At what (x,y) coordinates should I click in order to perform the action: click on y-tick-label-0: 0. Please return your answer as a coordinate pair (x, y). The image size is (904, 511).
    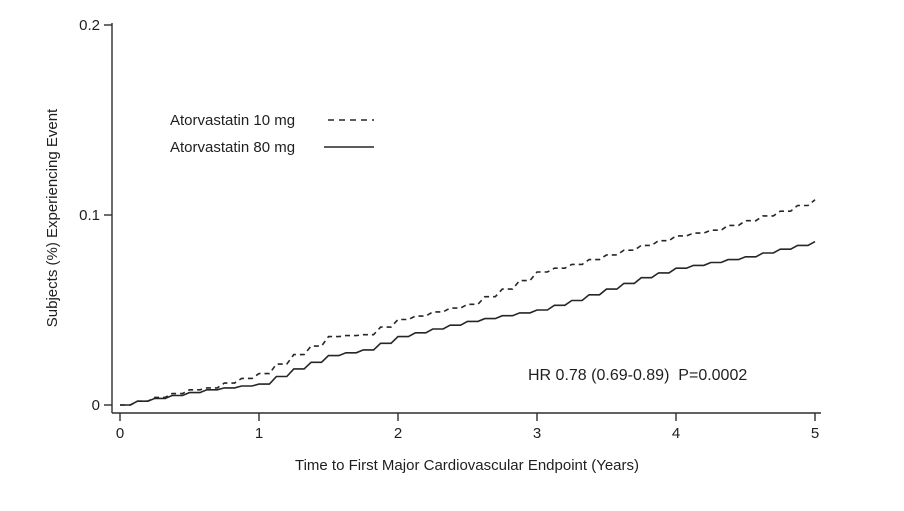
    Looking at the image, I should click on (96, 405).